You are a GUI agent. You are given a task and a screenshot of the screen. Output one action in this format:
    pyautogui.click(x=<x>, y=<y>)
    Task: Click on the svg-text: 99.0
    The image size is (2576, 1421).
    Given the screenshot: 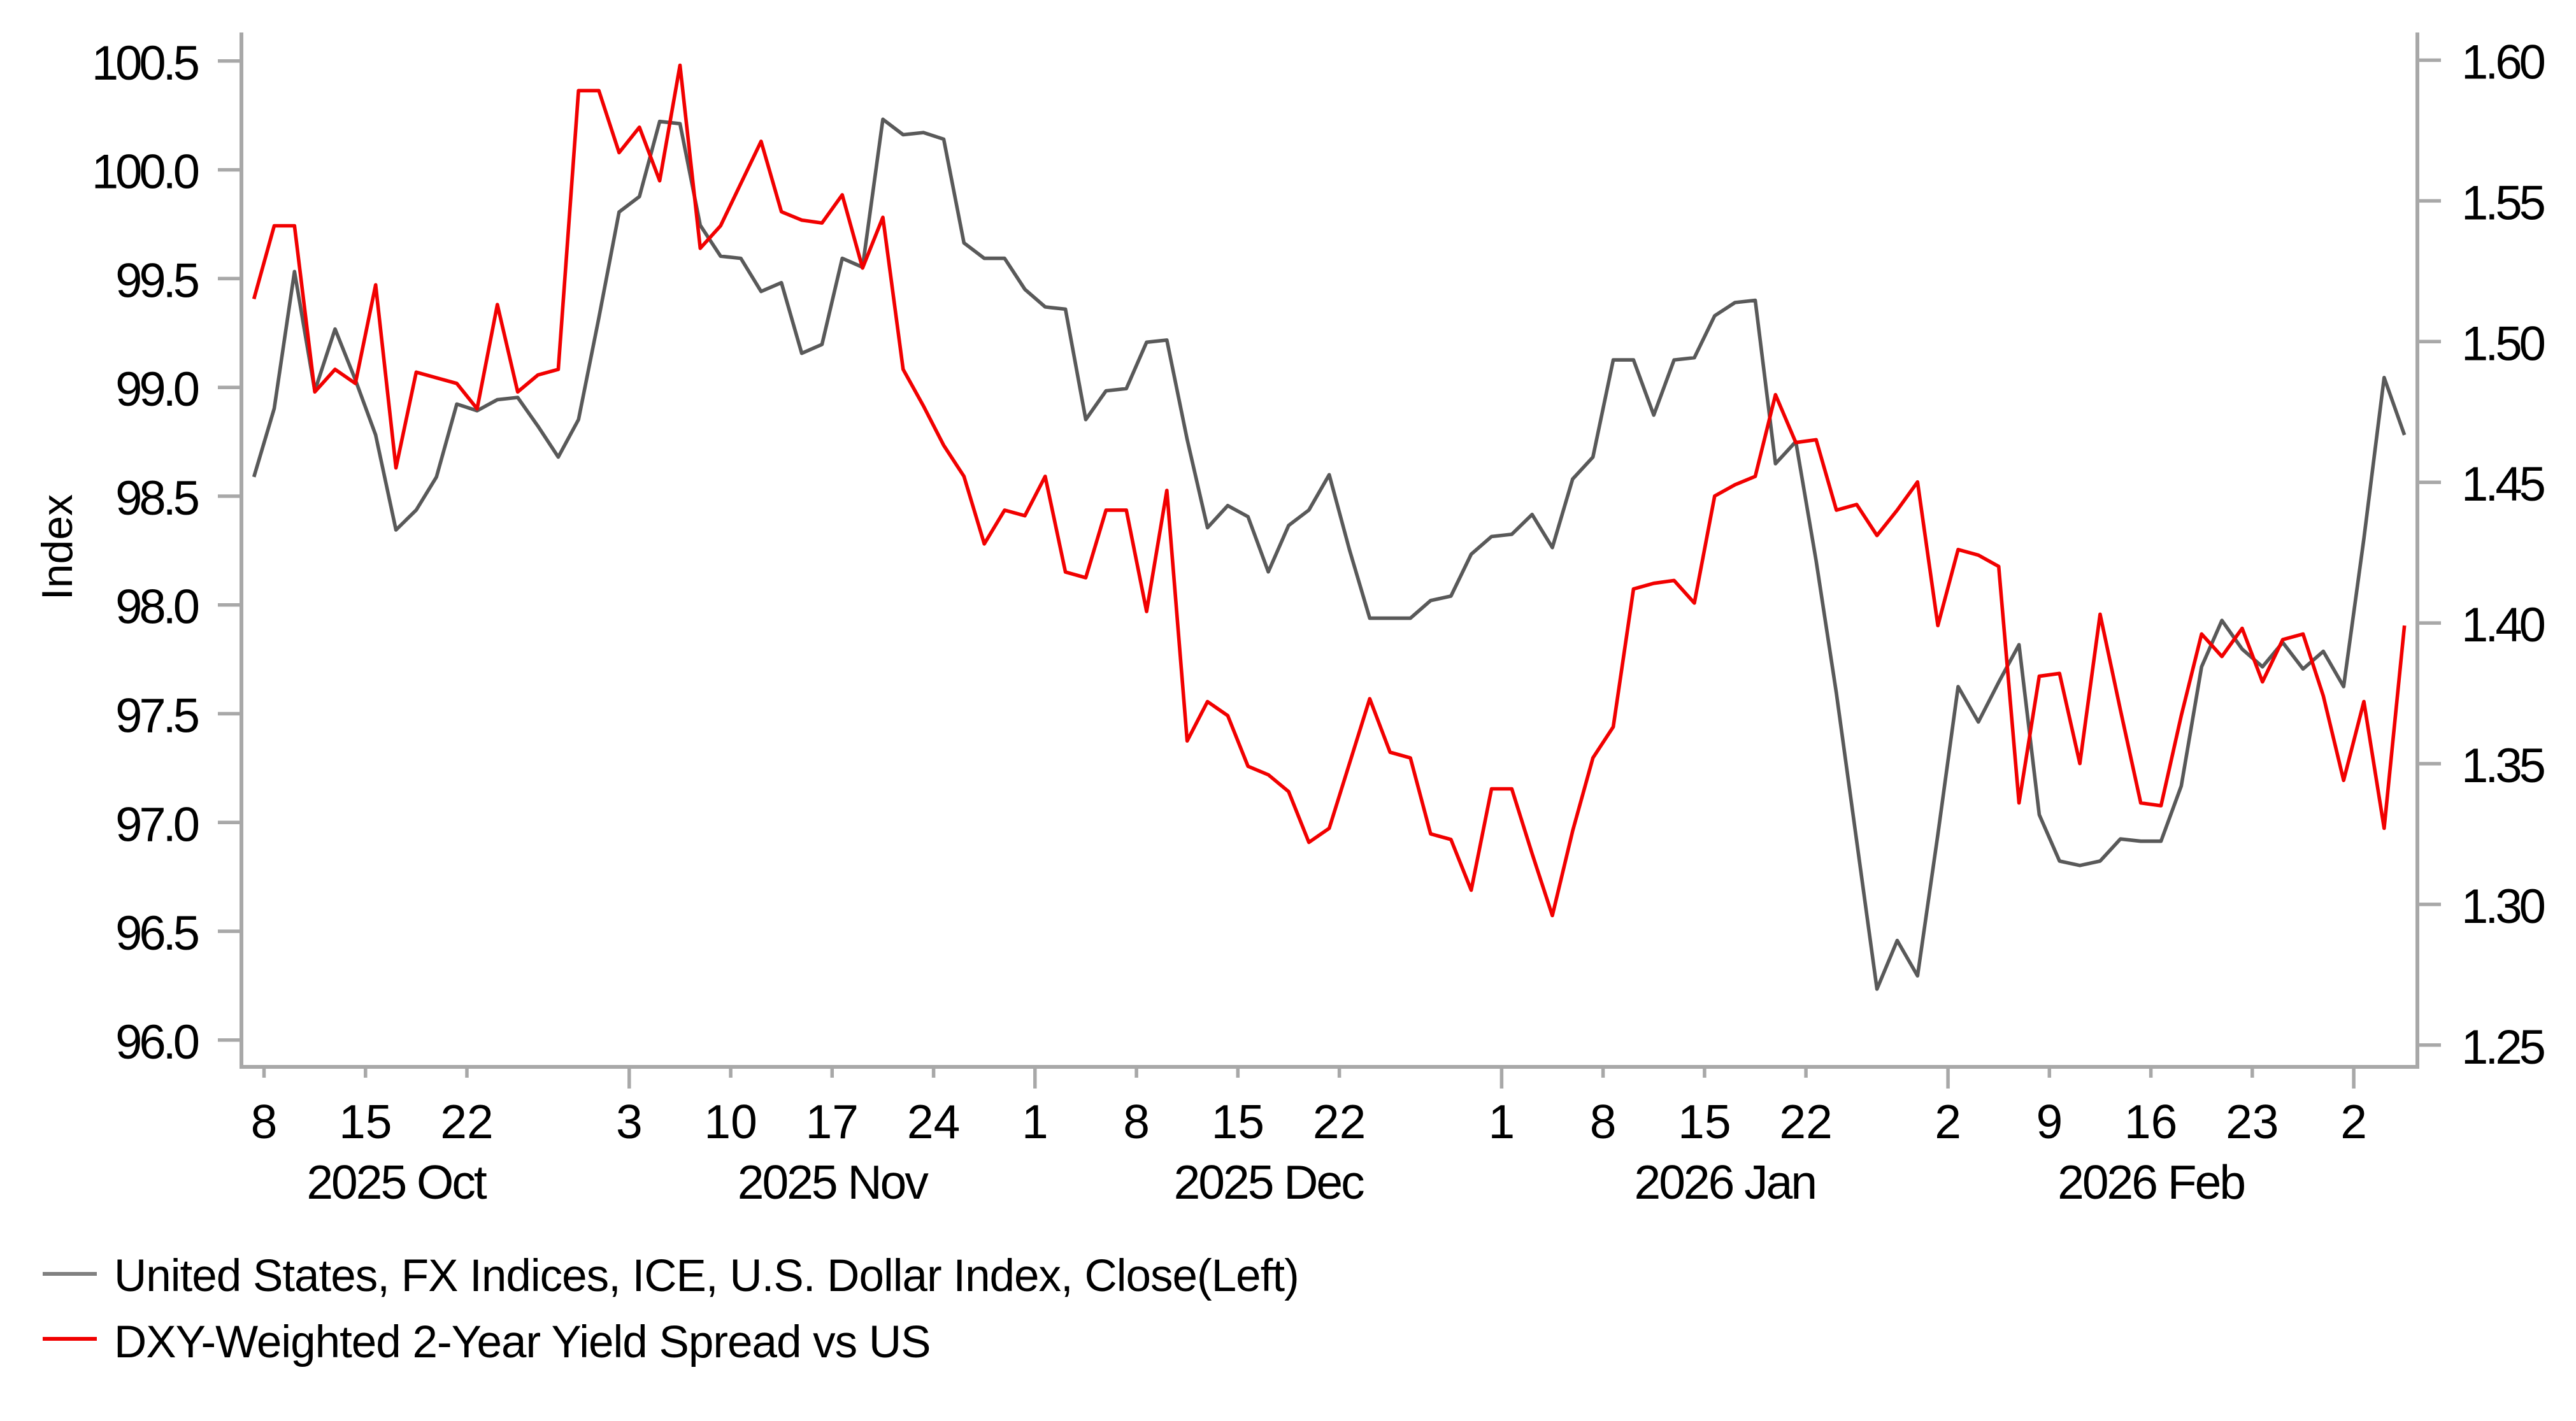 What is the action you would take?
    pyautogui.click(x=157, y=390)
    